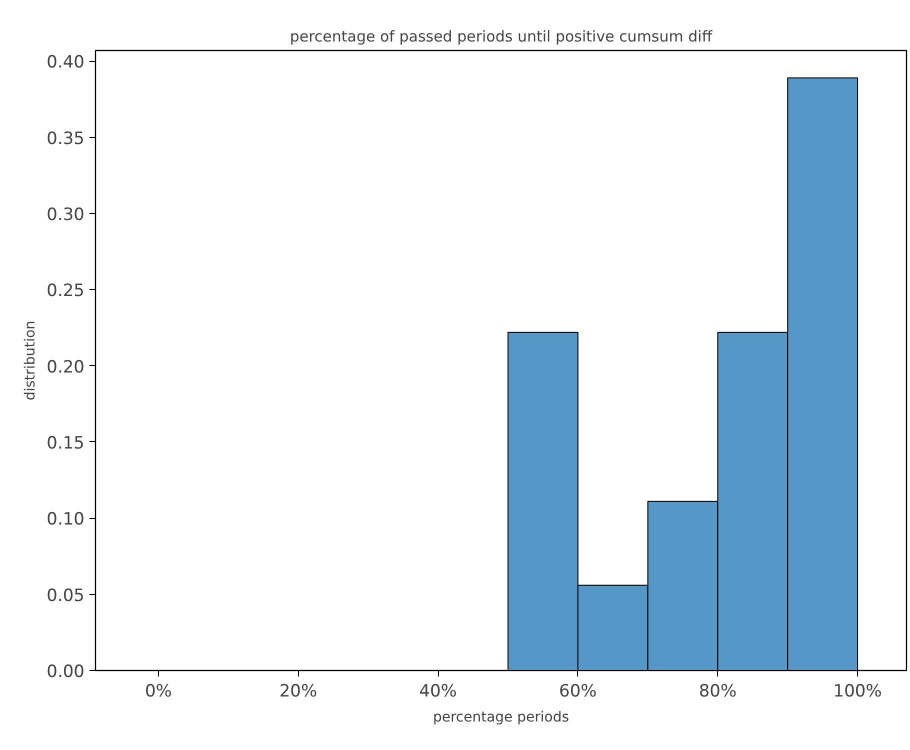  What do you see at coordinates (438, 692) in the screenshot?
I see `x-tick-label: 40%` at bounding box center [438, 692].